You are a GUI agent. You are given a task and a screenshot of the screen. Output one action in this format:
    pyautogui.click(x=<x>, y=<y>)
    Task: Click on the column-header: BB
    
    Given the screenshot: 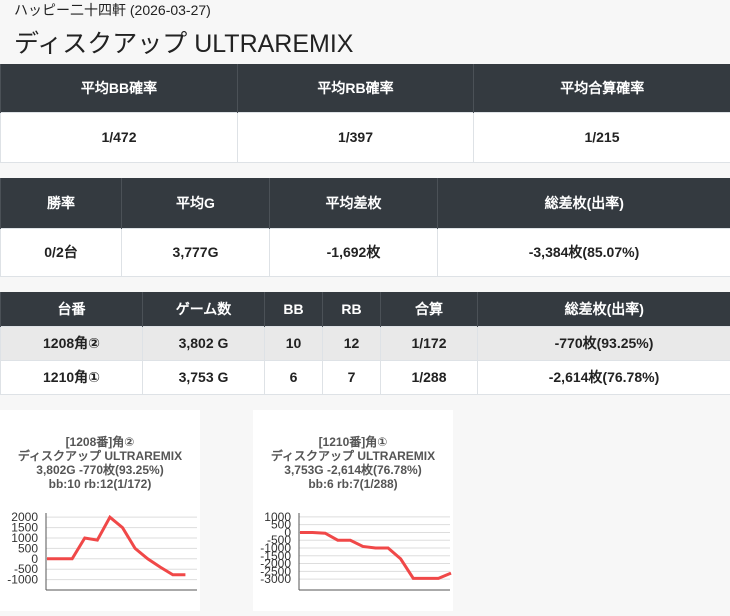 What is the action you would take?
    pyautogui.click(x=294, y=309)
    